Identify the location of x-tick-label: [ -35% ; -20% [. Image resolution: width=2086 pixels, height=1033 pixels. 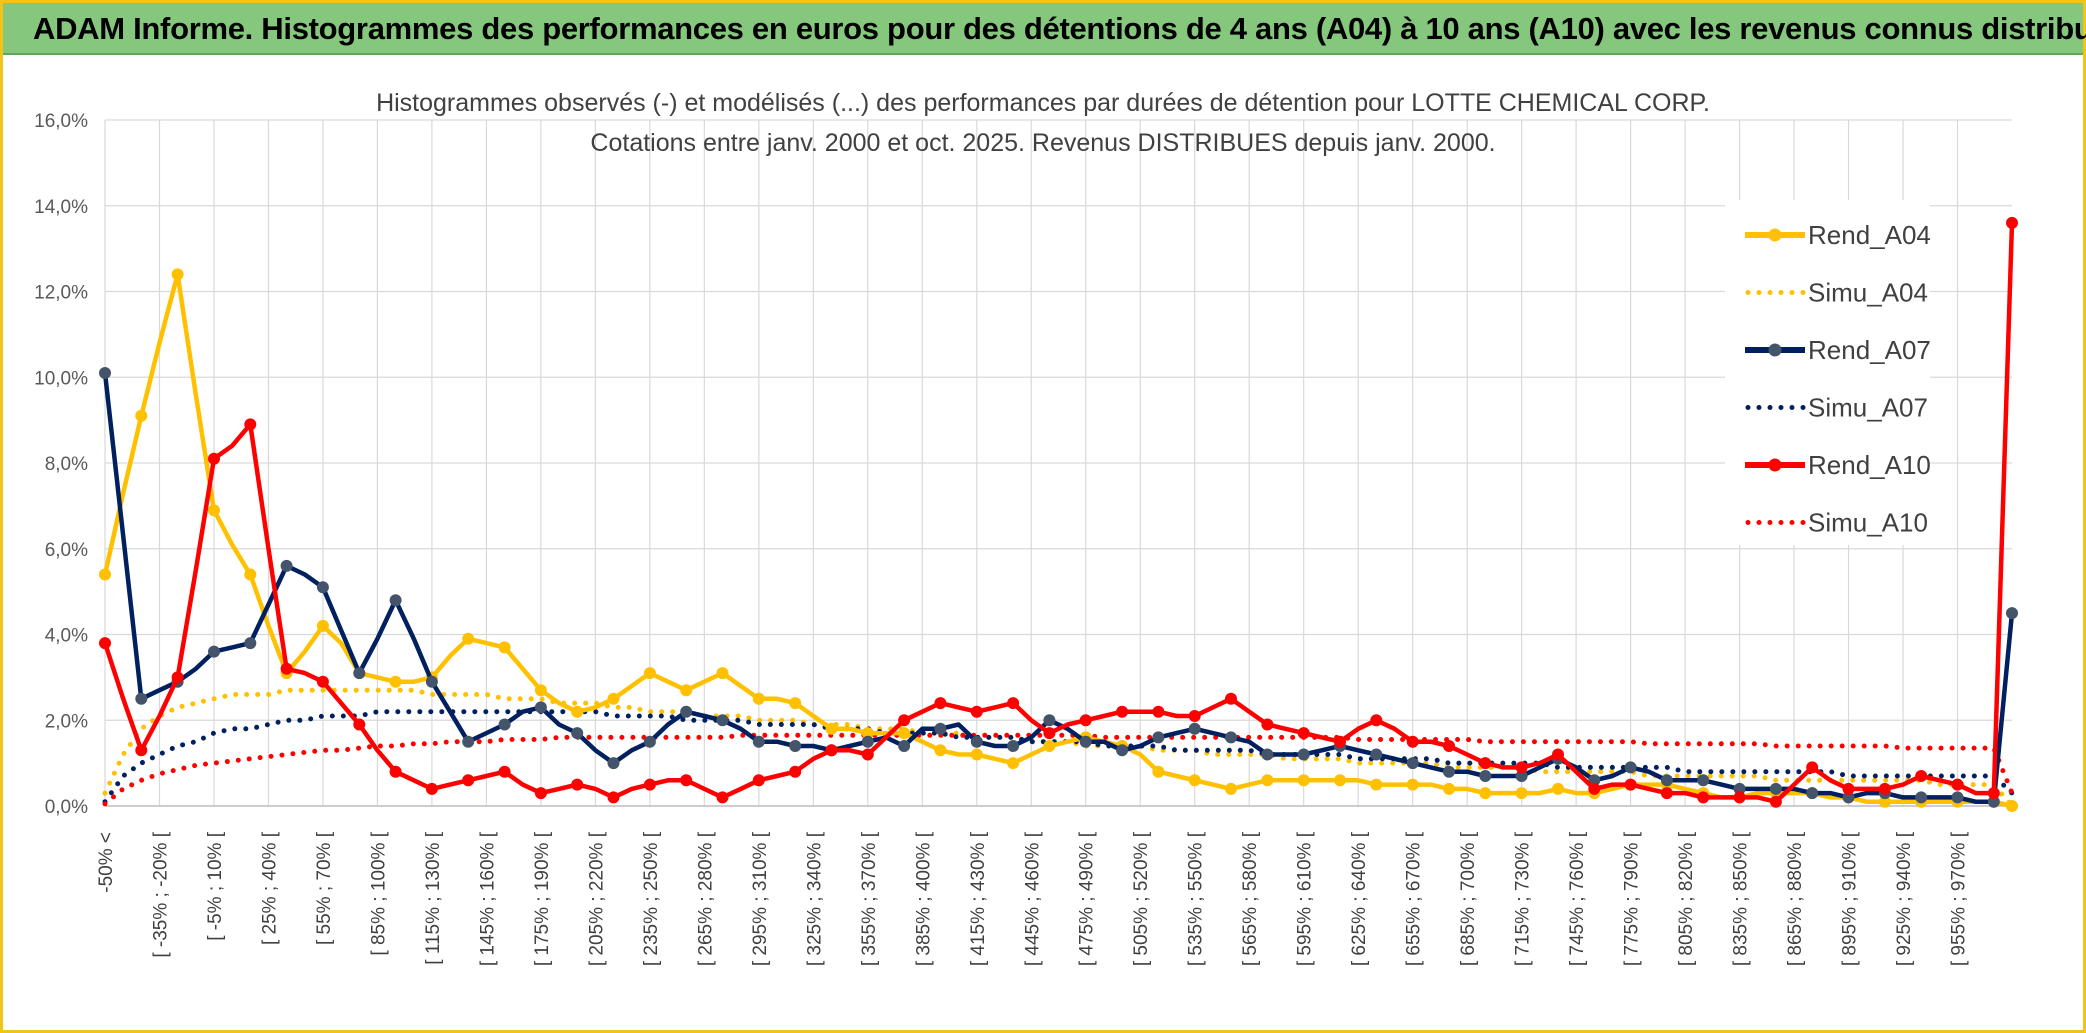
(160, 894).